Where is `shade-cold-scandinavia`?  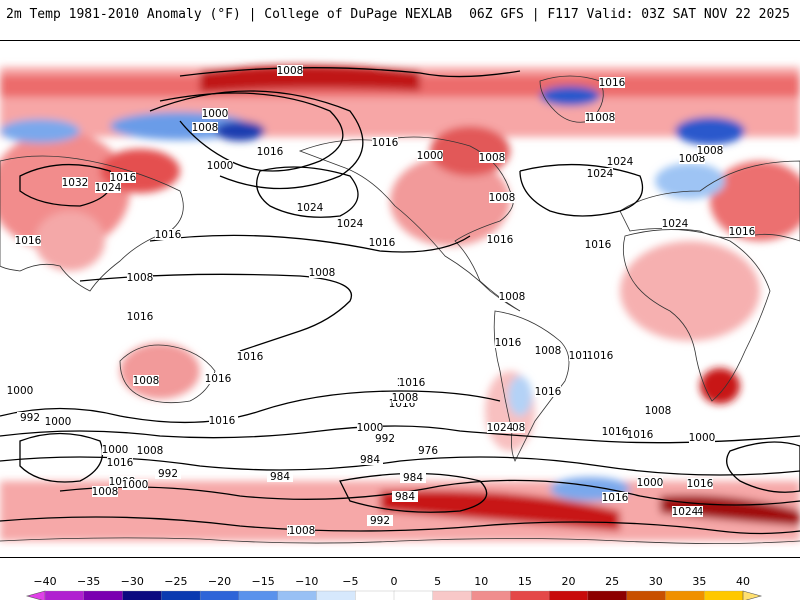 shade-cold-scandinavia is located at coordinates (710, 131).